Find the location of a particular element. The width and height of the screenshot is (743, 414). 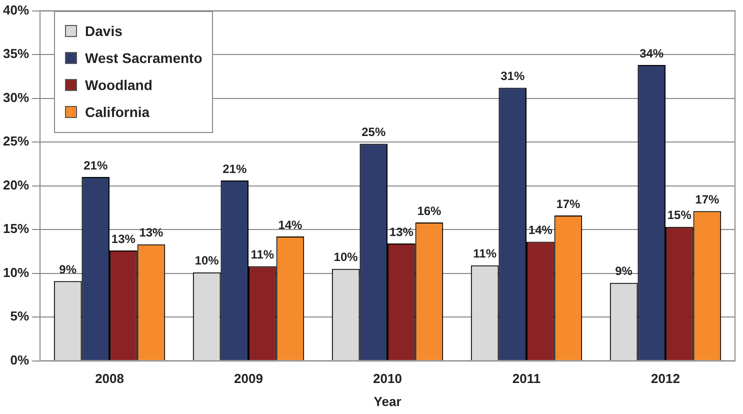

legend-label: Davis is located at coordinates (103, 31).